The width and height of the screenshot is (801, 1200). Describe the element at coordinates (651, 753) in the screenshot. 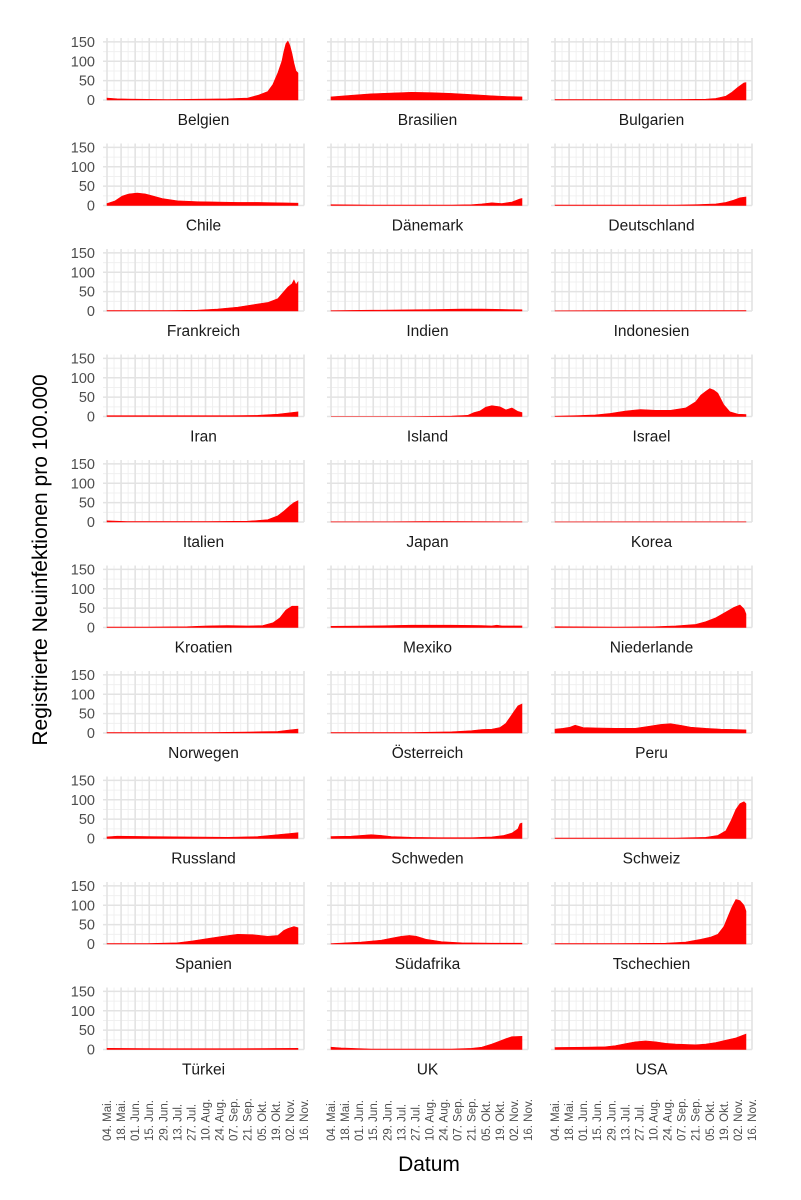

I see `facet-label-peru: Peru` at that location.